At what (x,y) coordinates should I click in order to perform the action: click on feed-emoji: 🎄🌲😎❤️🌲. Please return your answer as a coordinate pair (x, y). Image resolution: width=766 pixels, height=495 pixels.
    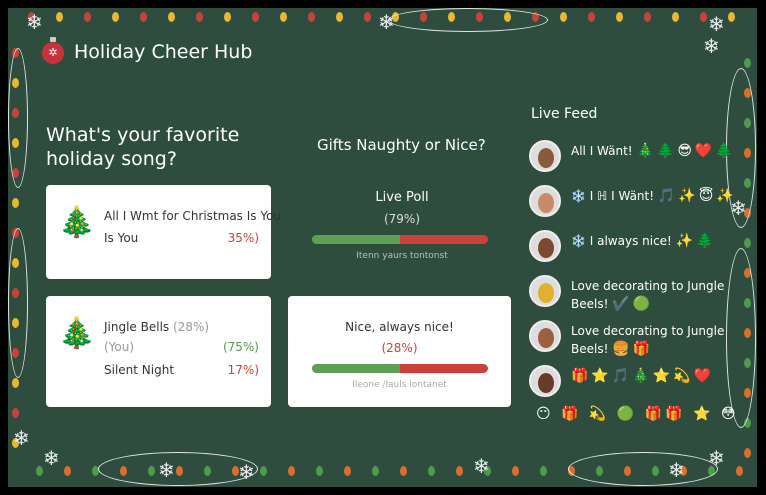
    Looking at the image, I should click on (686, 151).